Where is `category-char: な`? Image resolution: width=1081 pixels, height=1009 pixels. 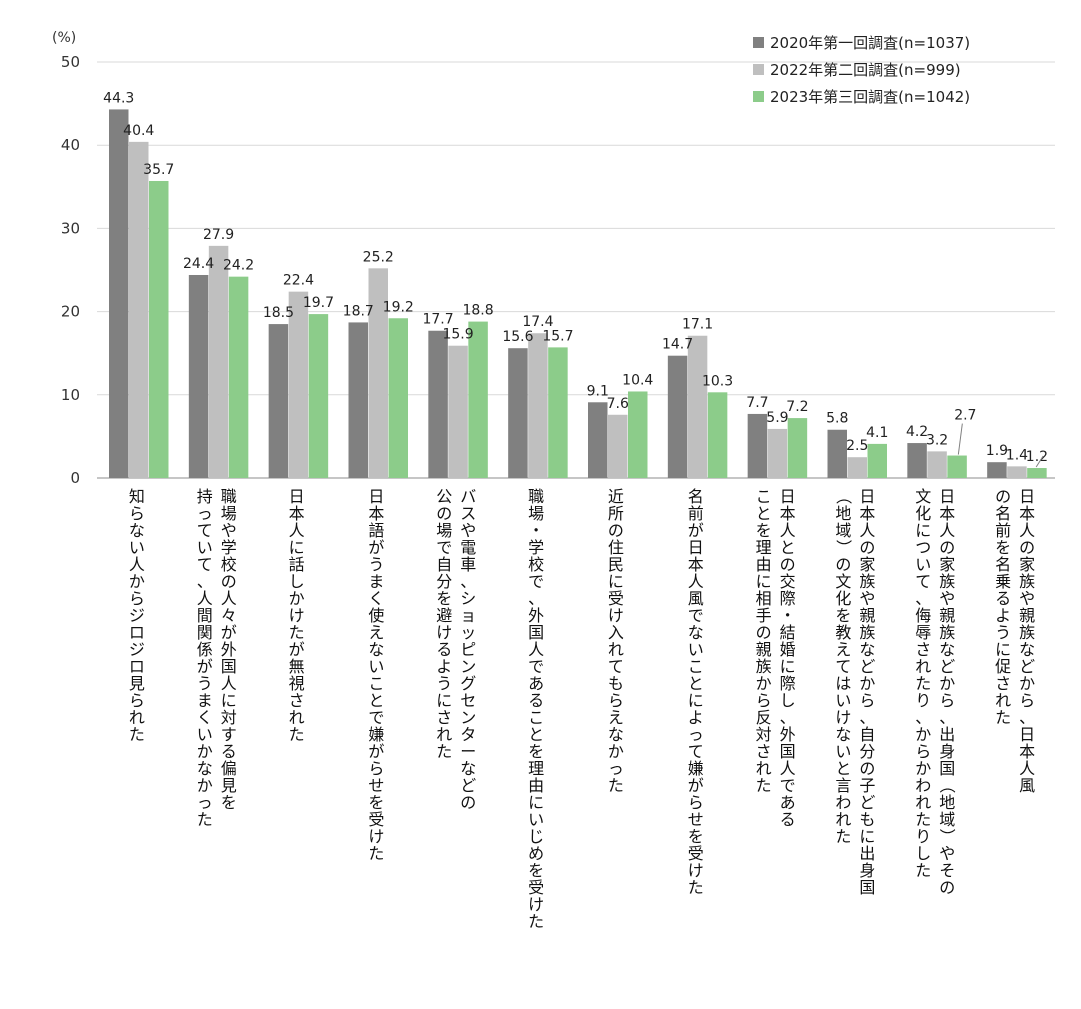 category-char: な is located at coordinates (843, 734).